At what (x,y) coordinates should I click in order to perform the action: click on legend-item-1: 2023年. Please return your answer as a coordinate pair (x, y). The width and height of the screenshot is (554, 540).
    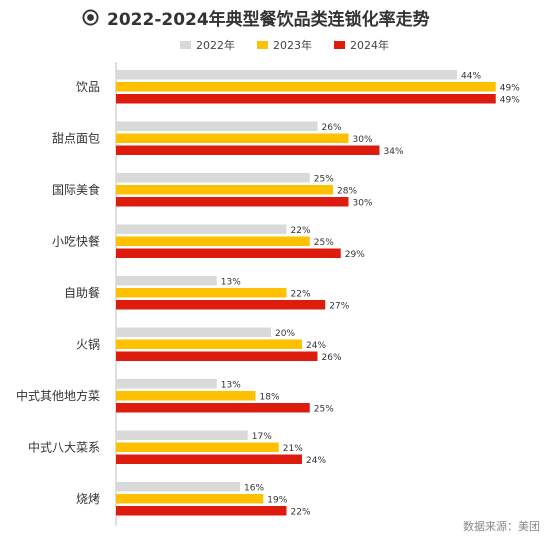
    Looking at the image, I should click on (284, 45).